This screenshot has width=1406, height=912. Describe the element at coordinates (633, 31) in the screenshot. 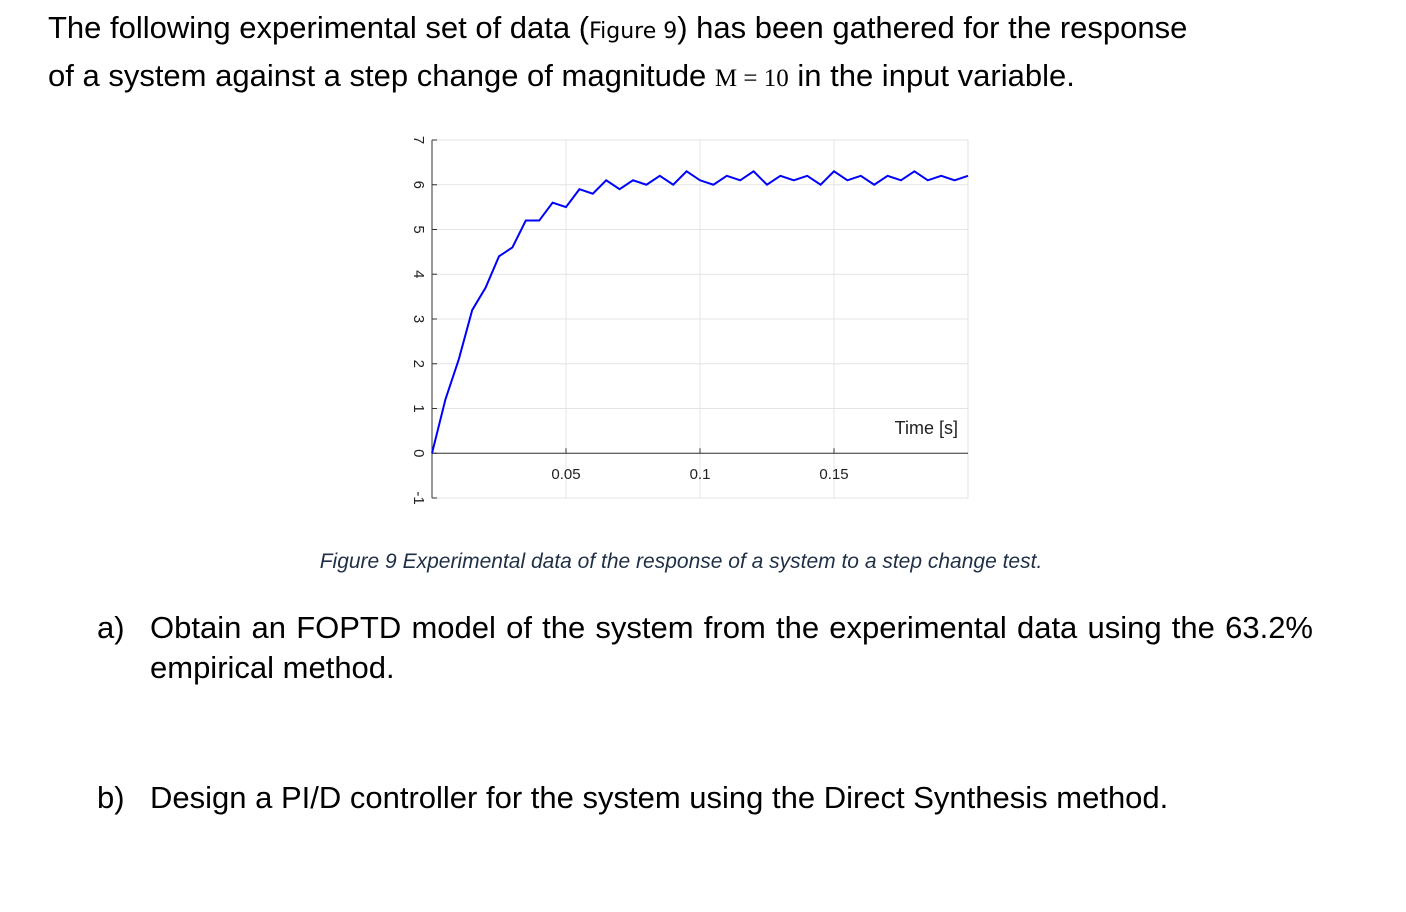

I see `figure-ref: Figure 9` at that location.